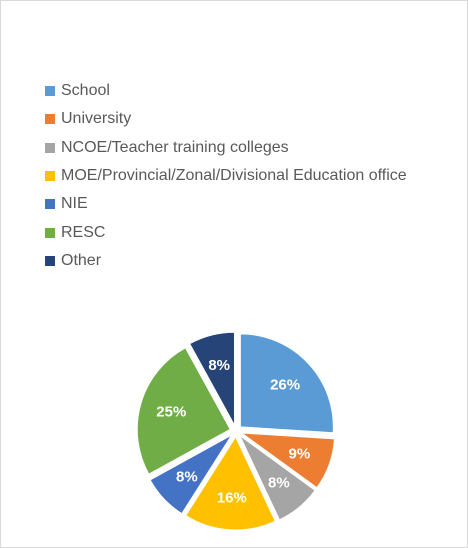 This screenshot has height=548, width=468. Describe the element at coordinates (85, 91) in the screenshot. I see `legend-label: School` at that location.